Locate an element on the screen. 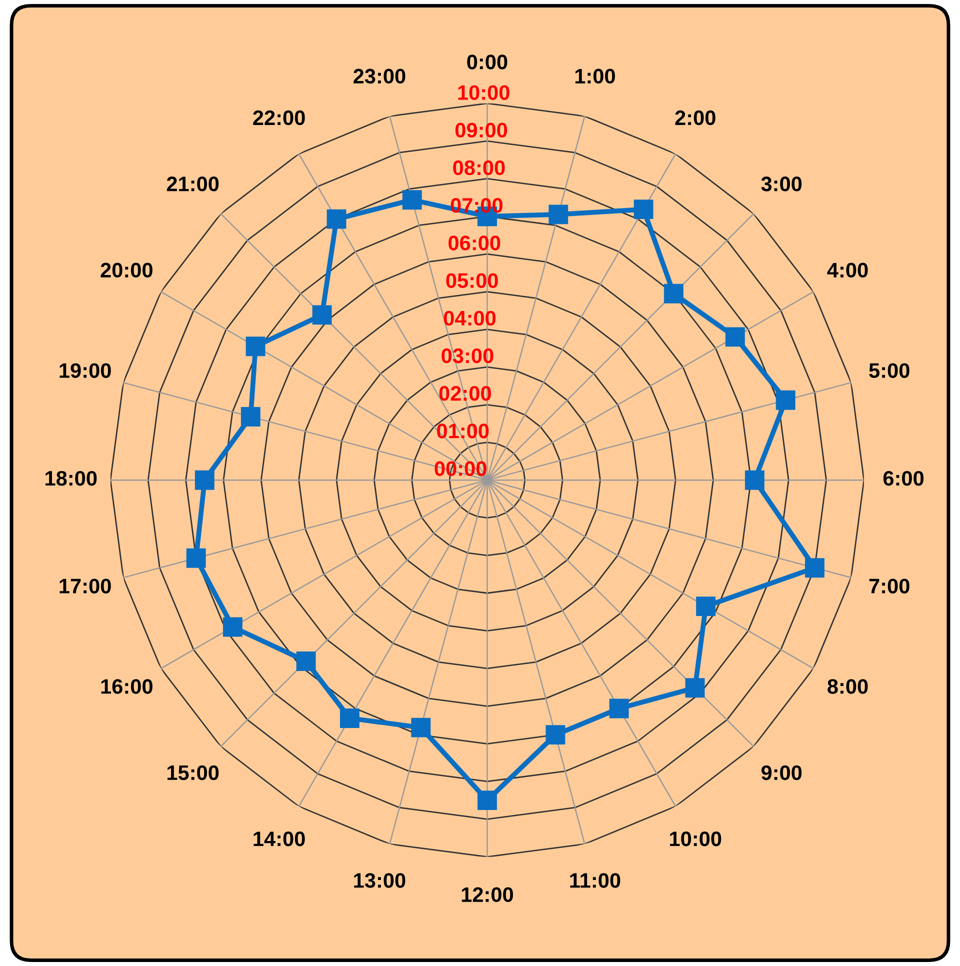  spoke-label: 4:00 is located at coordinates (847, 270).